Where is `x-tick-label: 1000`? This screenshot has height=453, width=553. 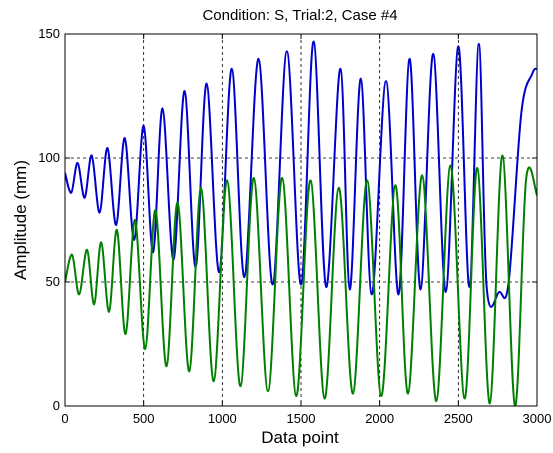 x-tick-label: 1000 is located at coordinates (222, 418).